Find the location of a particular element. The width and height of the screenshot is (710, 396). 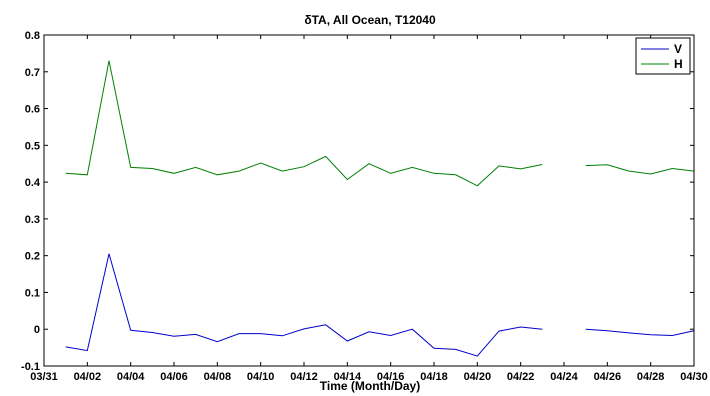

legend-label-v: V is located at coordinates (678, 49).